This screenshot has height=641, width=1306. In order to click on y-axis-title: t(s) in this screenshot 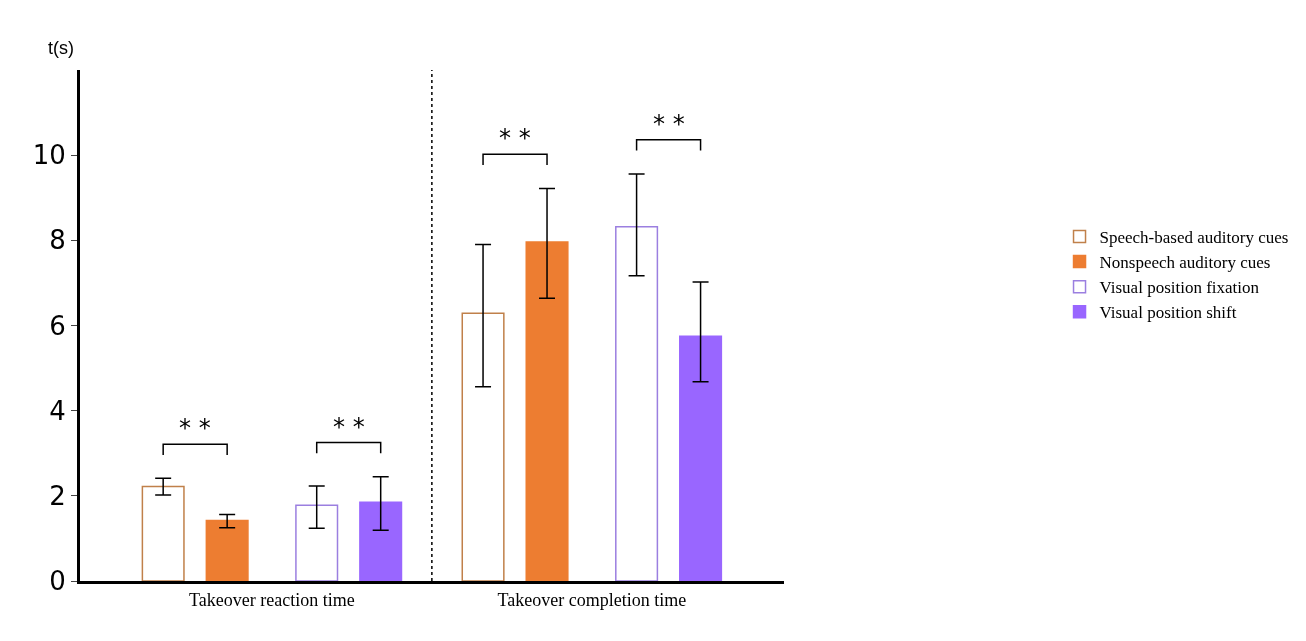, I will do `click(61, 48)`.